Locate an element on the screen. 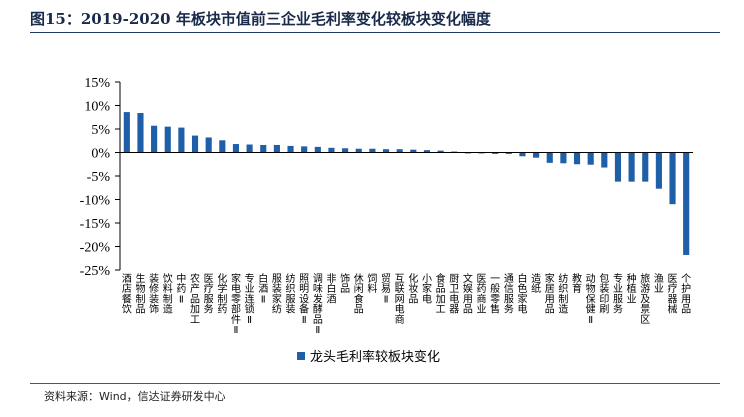  category-label: 酒店餐饮 is located at coordinates (127, 294).